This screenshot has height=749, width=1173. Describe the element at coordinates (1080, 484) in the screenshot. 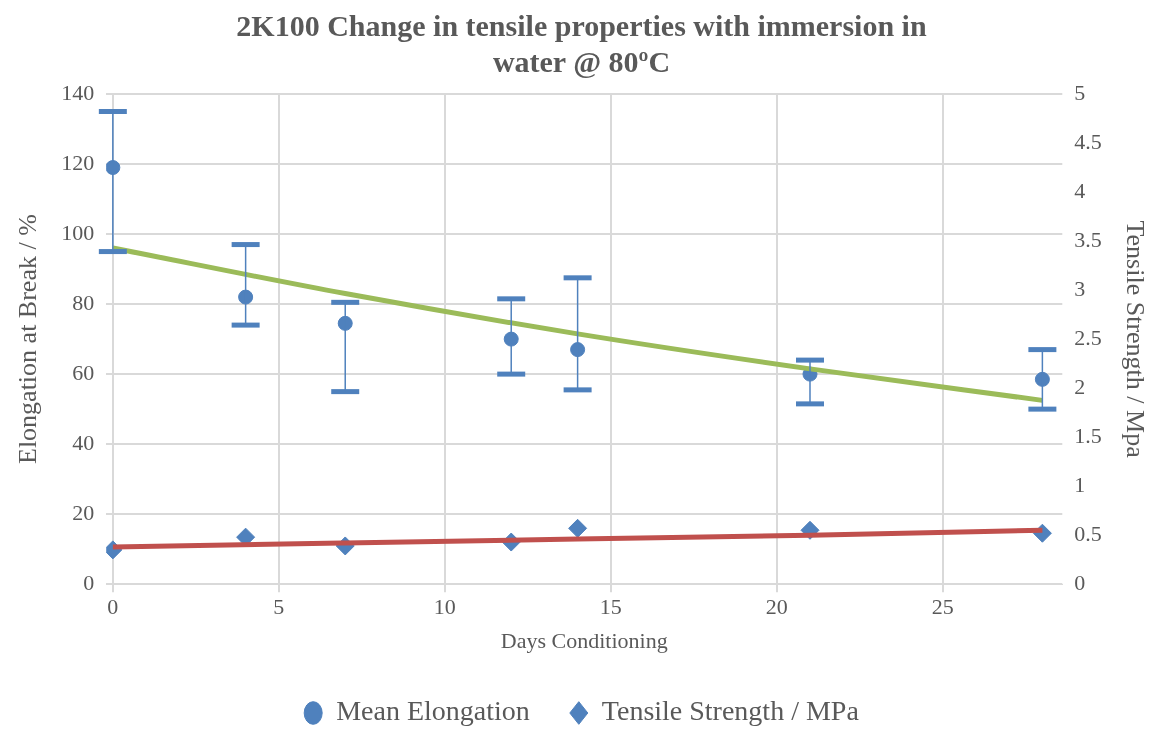

I see `y2-tick-label: 1` at that location.